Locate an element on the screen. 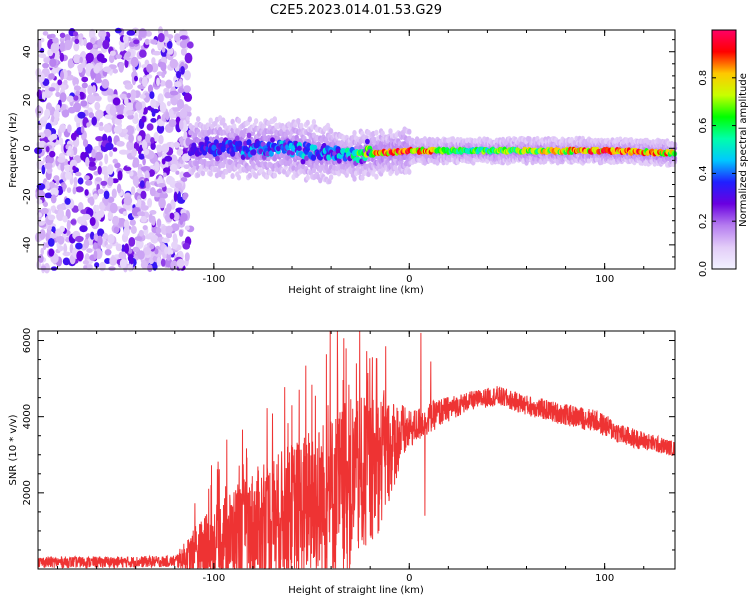 The image size is (750, 600). colorbar-gradient is located at coordinates (724, 149).